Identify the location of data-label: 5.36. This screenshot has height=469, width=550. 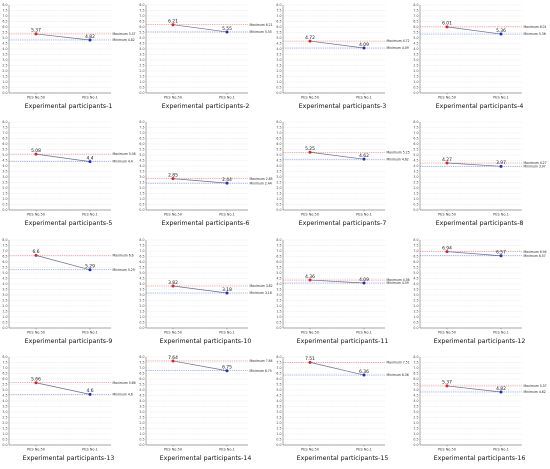
(501, 31).